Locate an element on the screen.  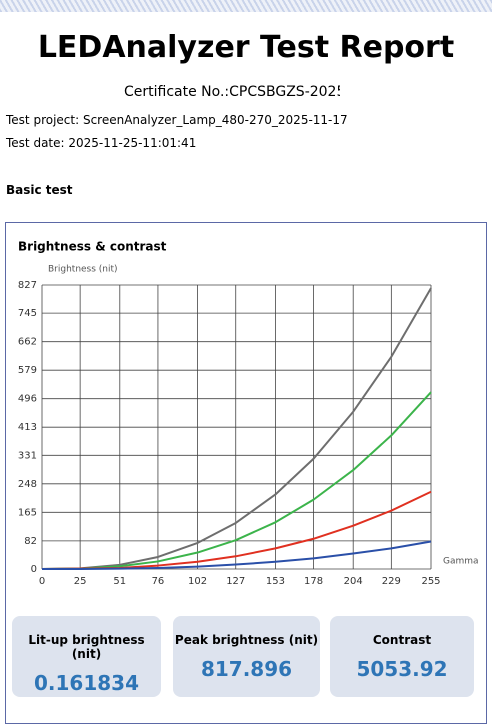
x-tick-label: 127 is located at coordinates (235, 581).